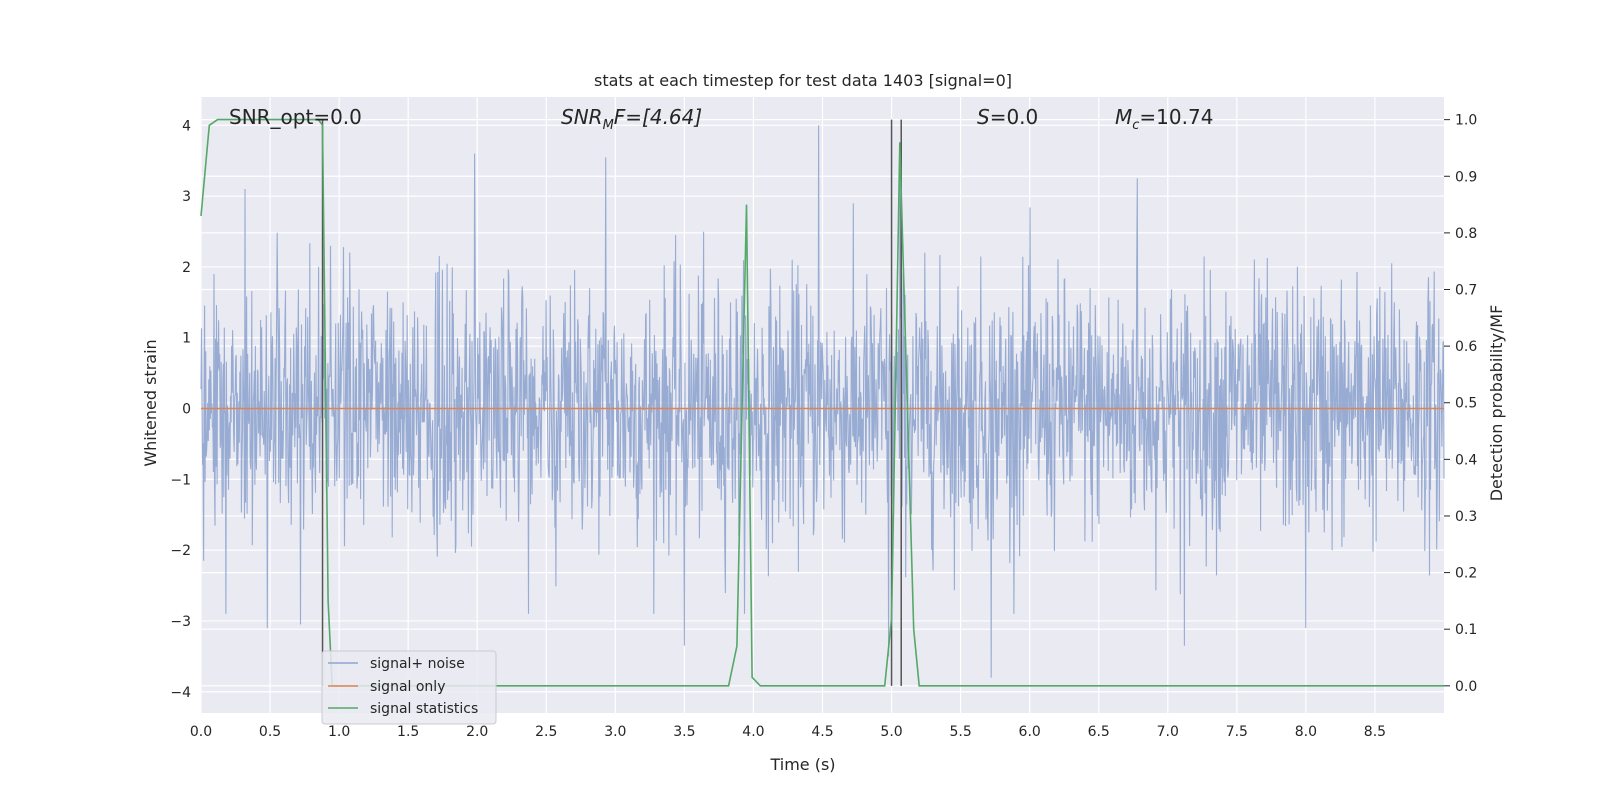 This screenshot has height=800, width=1600. What do you see at coordinates (983, 117) in the screenshot?
I see `annotation-s-main: S` at bounding box center [983, 117].